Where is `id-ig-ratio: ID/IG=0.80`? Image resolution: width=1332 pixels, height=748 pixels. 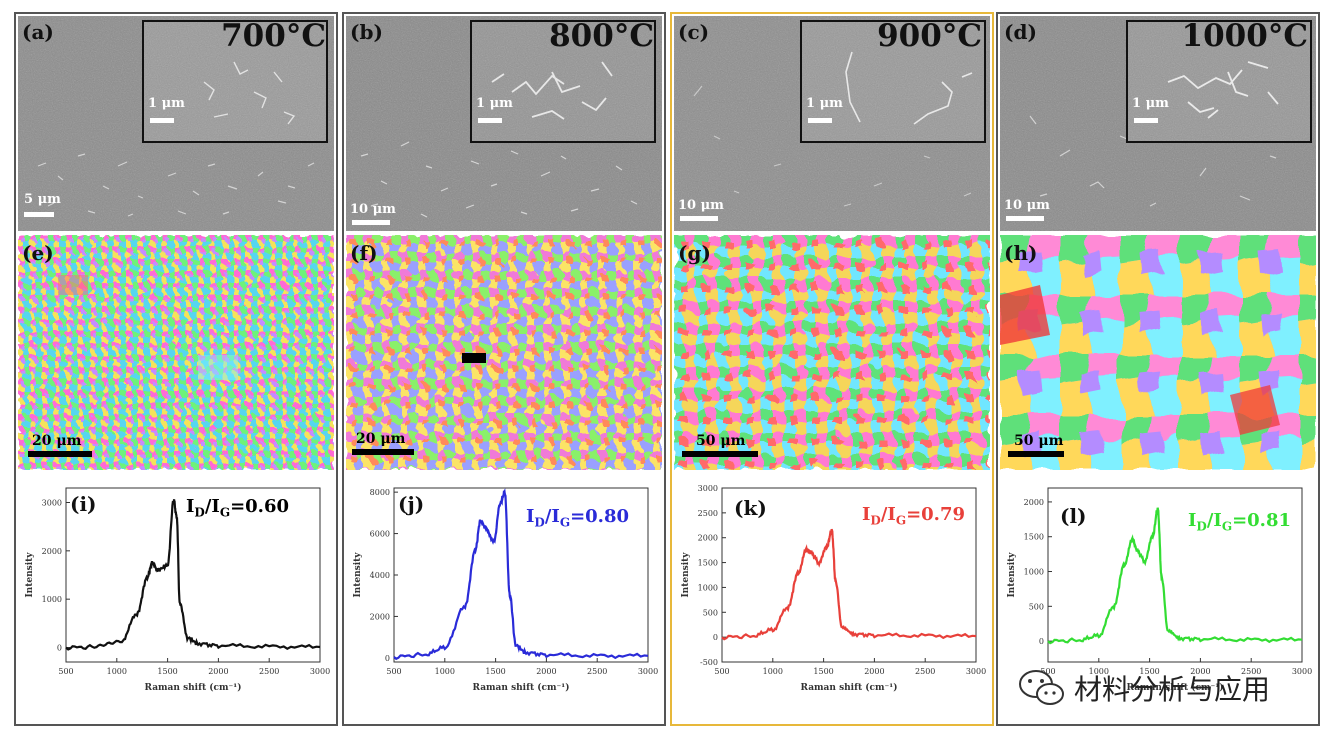 id-ig-ratio: ID/IG=0.80 is located at coordinates (577, 518).